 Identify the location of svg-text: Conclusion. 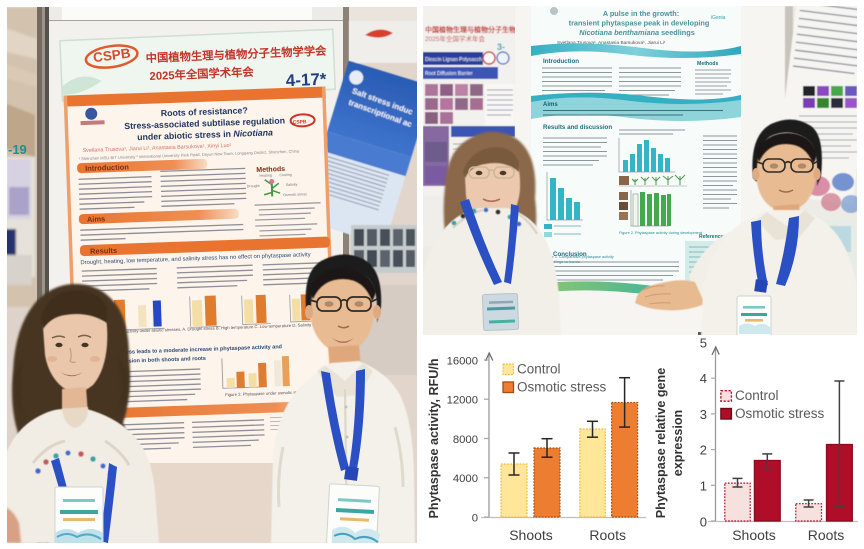
(570, 254).